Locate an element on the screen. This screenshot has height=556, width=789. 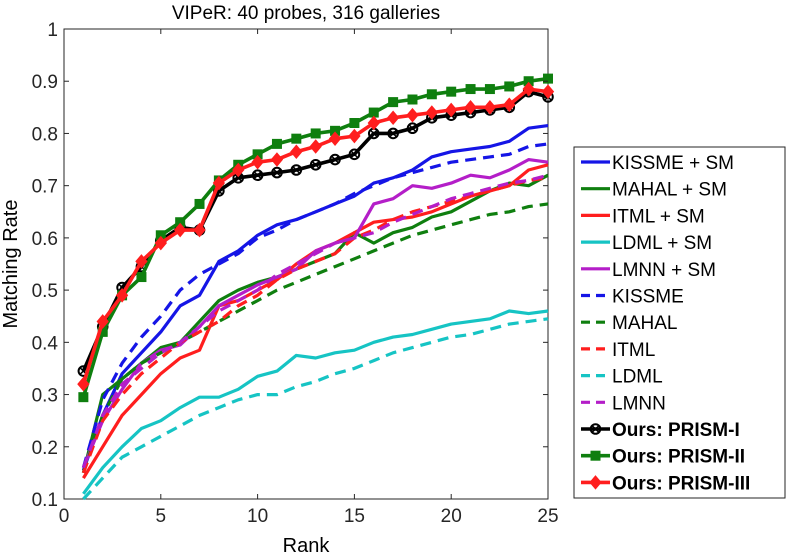
legend-label: LDML + SM is located at coordinates (662, 243).